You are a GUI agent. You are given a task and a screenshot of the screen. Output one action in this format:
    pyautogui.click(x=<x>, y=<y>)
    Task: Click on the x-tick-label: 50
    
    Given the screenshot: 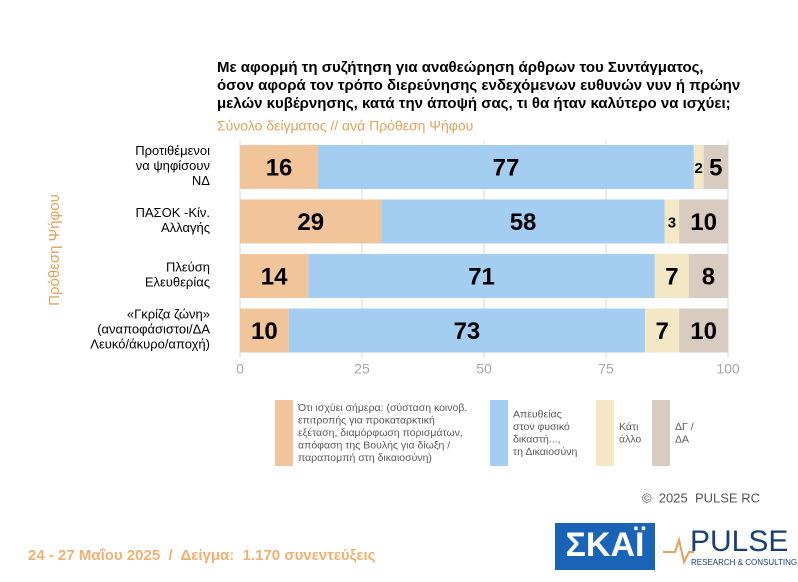 What is the action you would take?
    pyautogui.click(x=484, y=369)
    